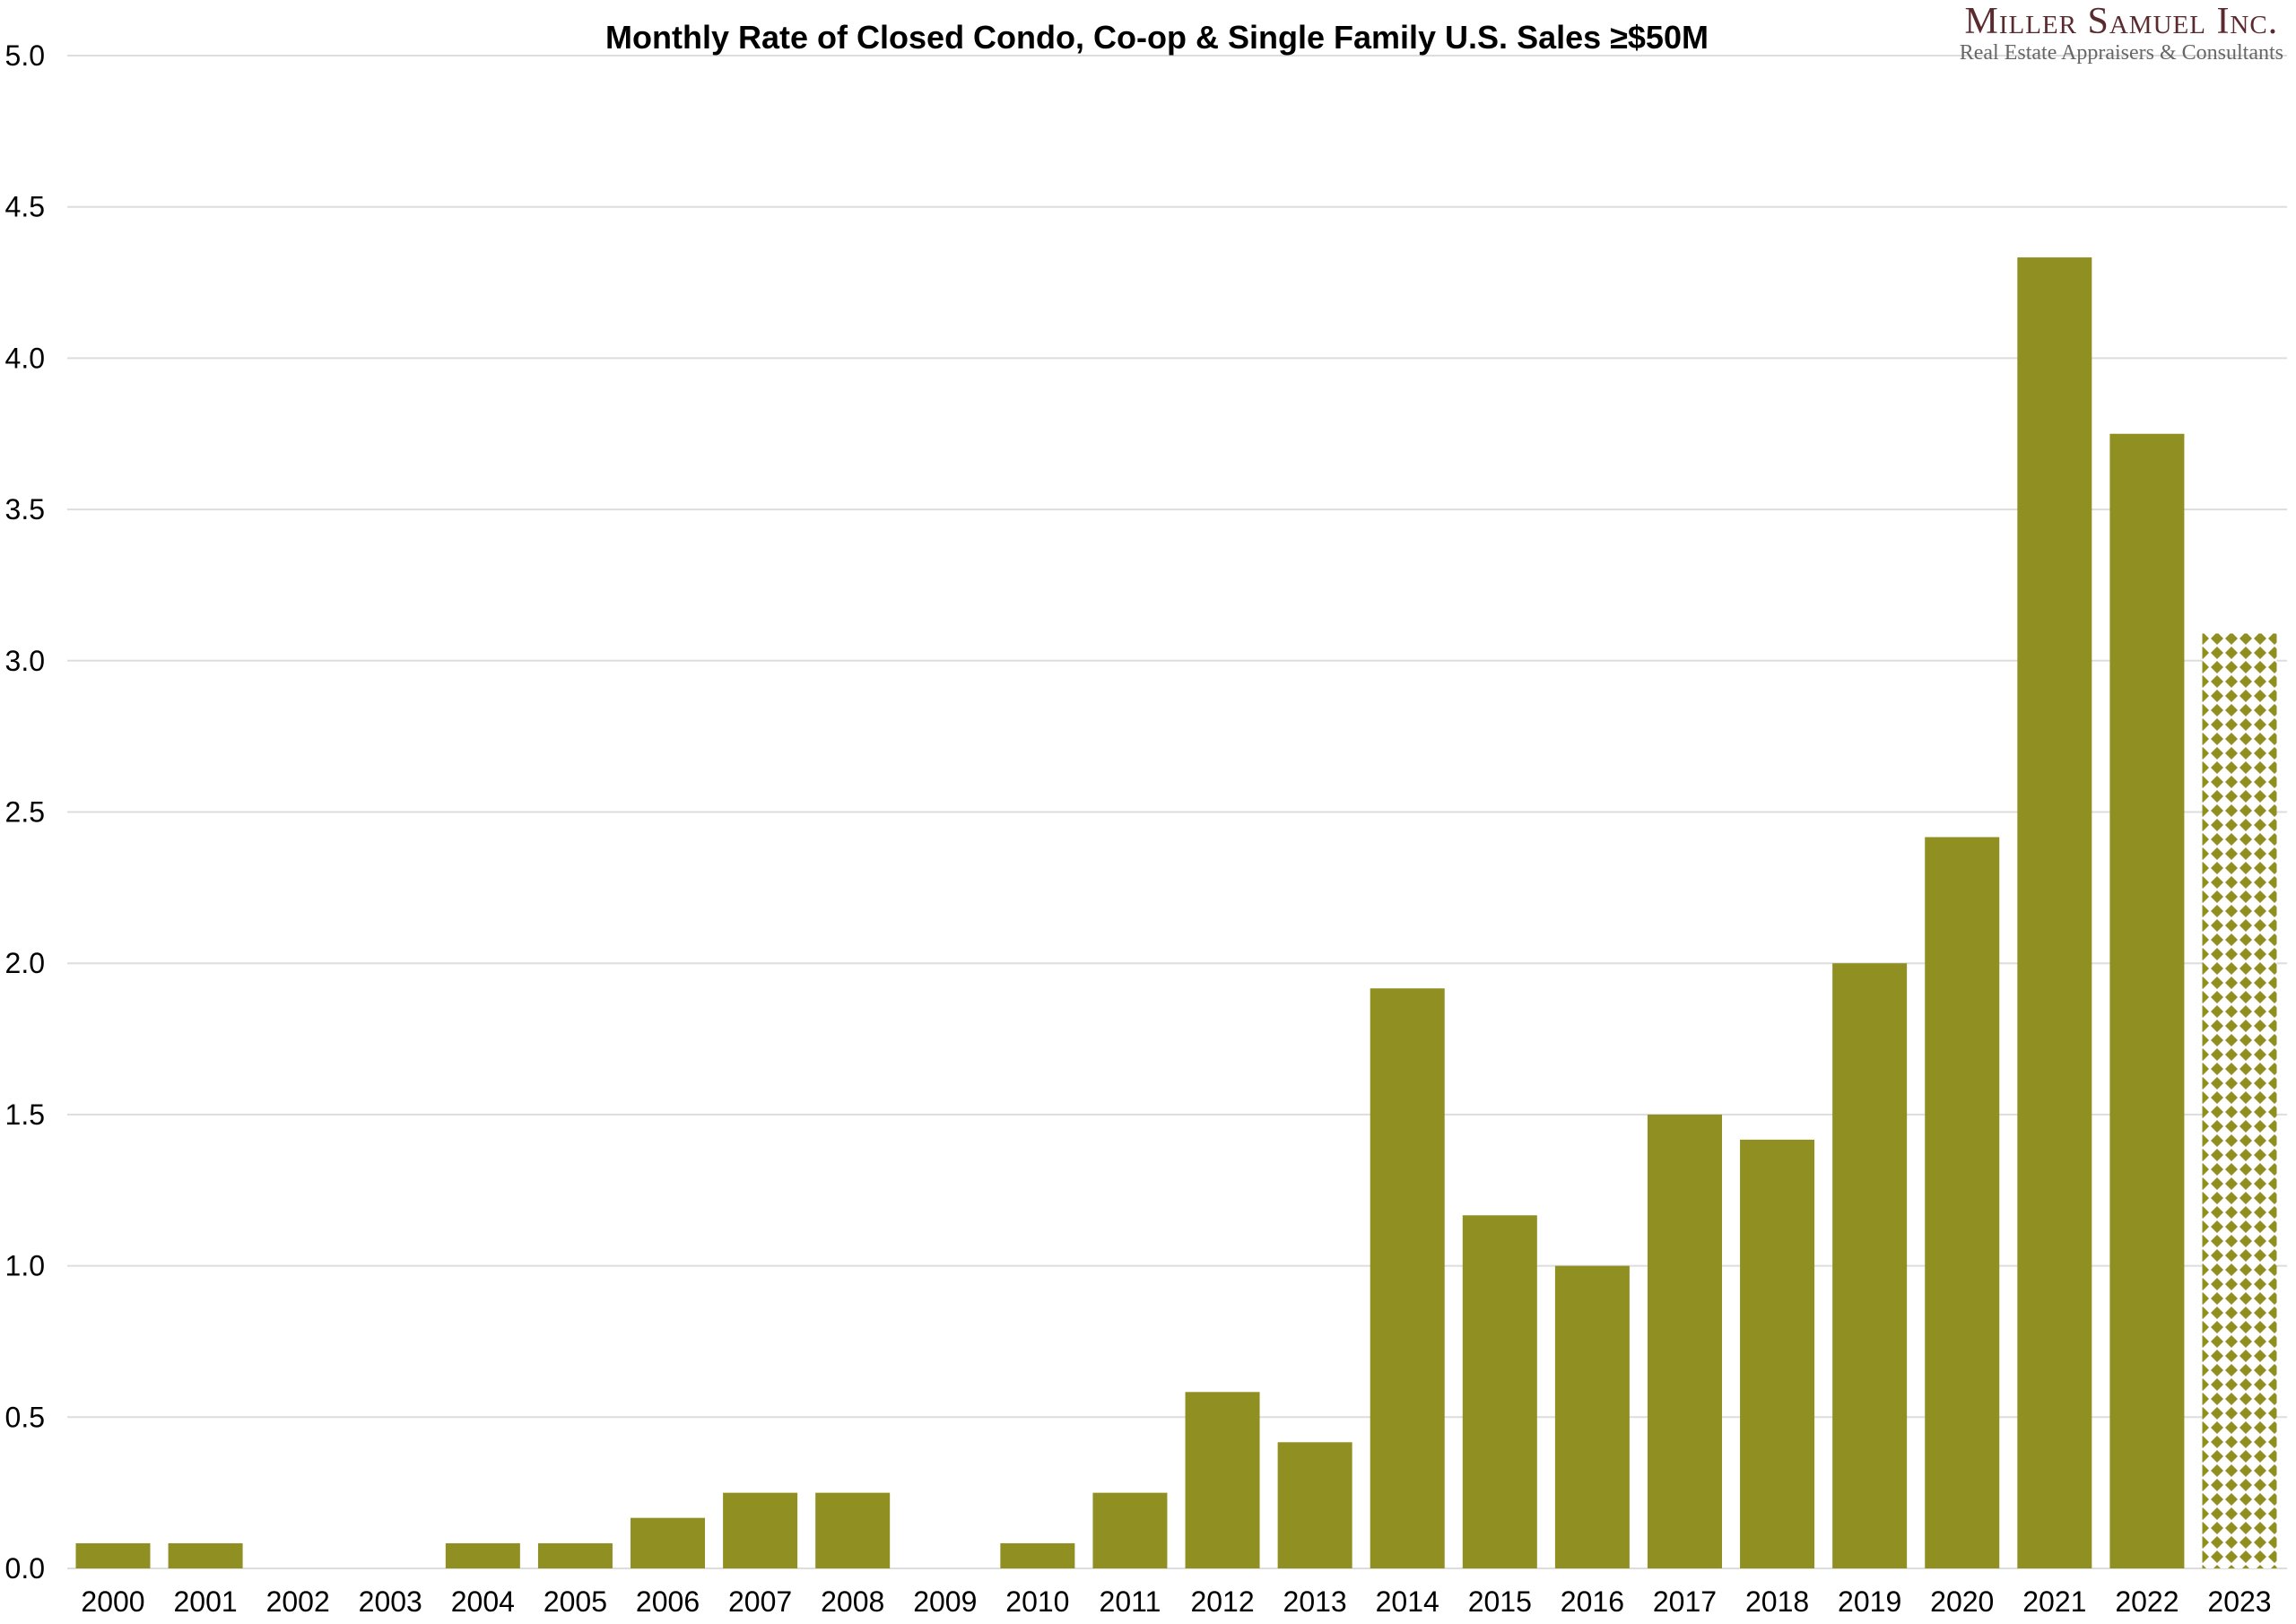 Image resolution: width=2296 pixels, height=1624 pixels. I want to click on x-tick-label: 2001, so click(205, 1601).